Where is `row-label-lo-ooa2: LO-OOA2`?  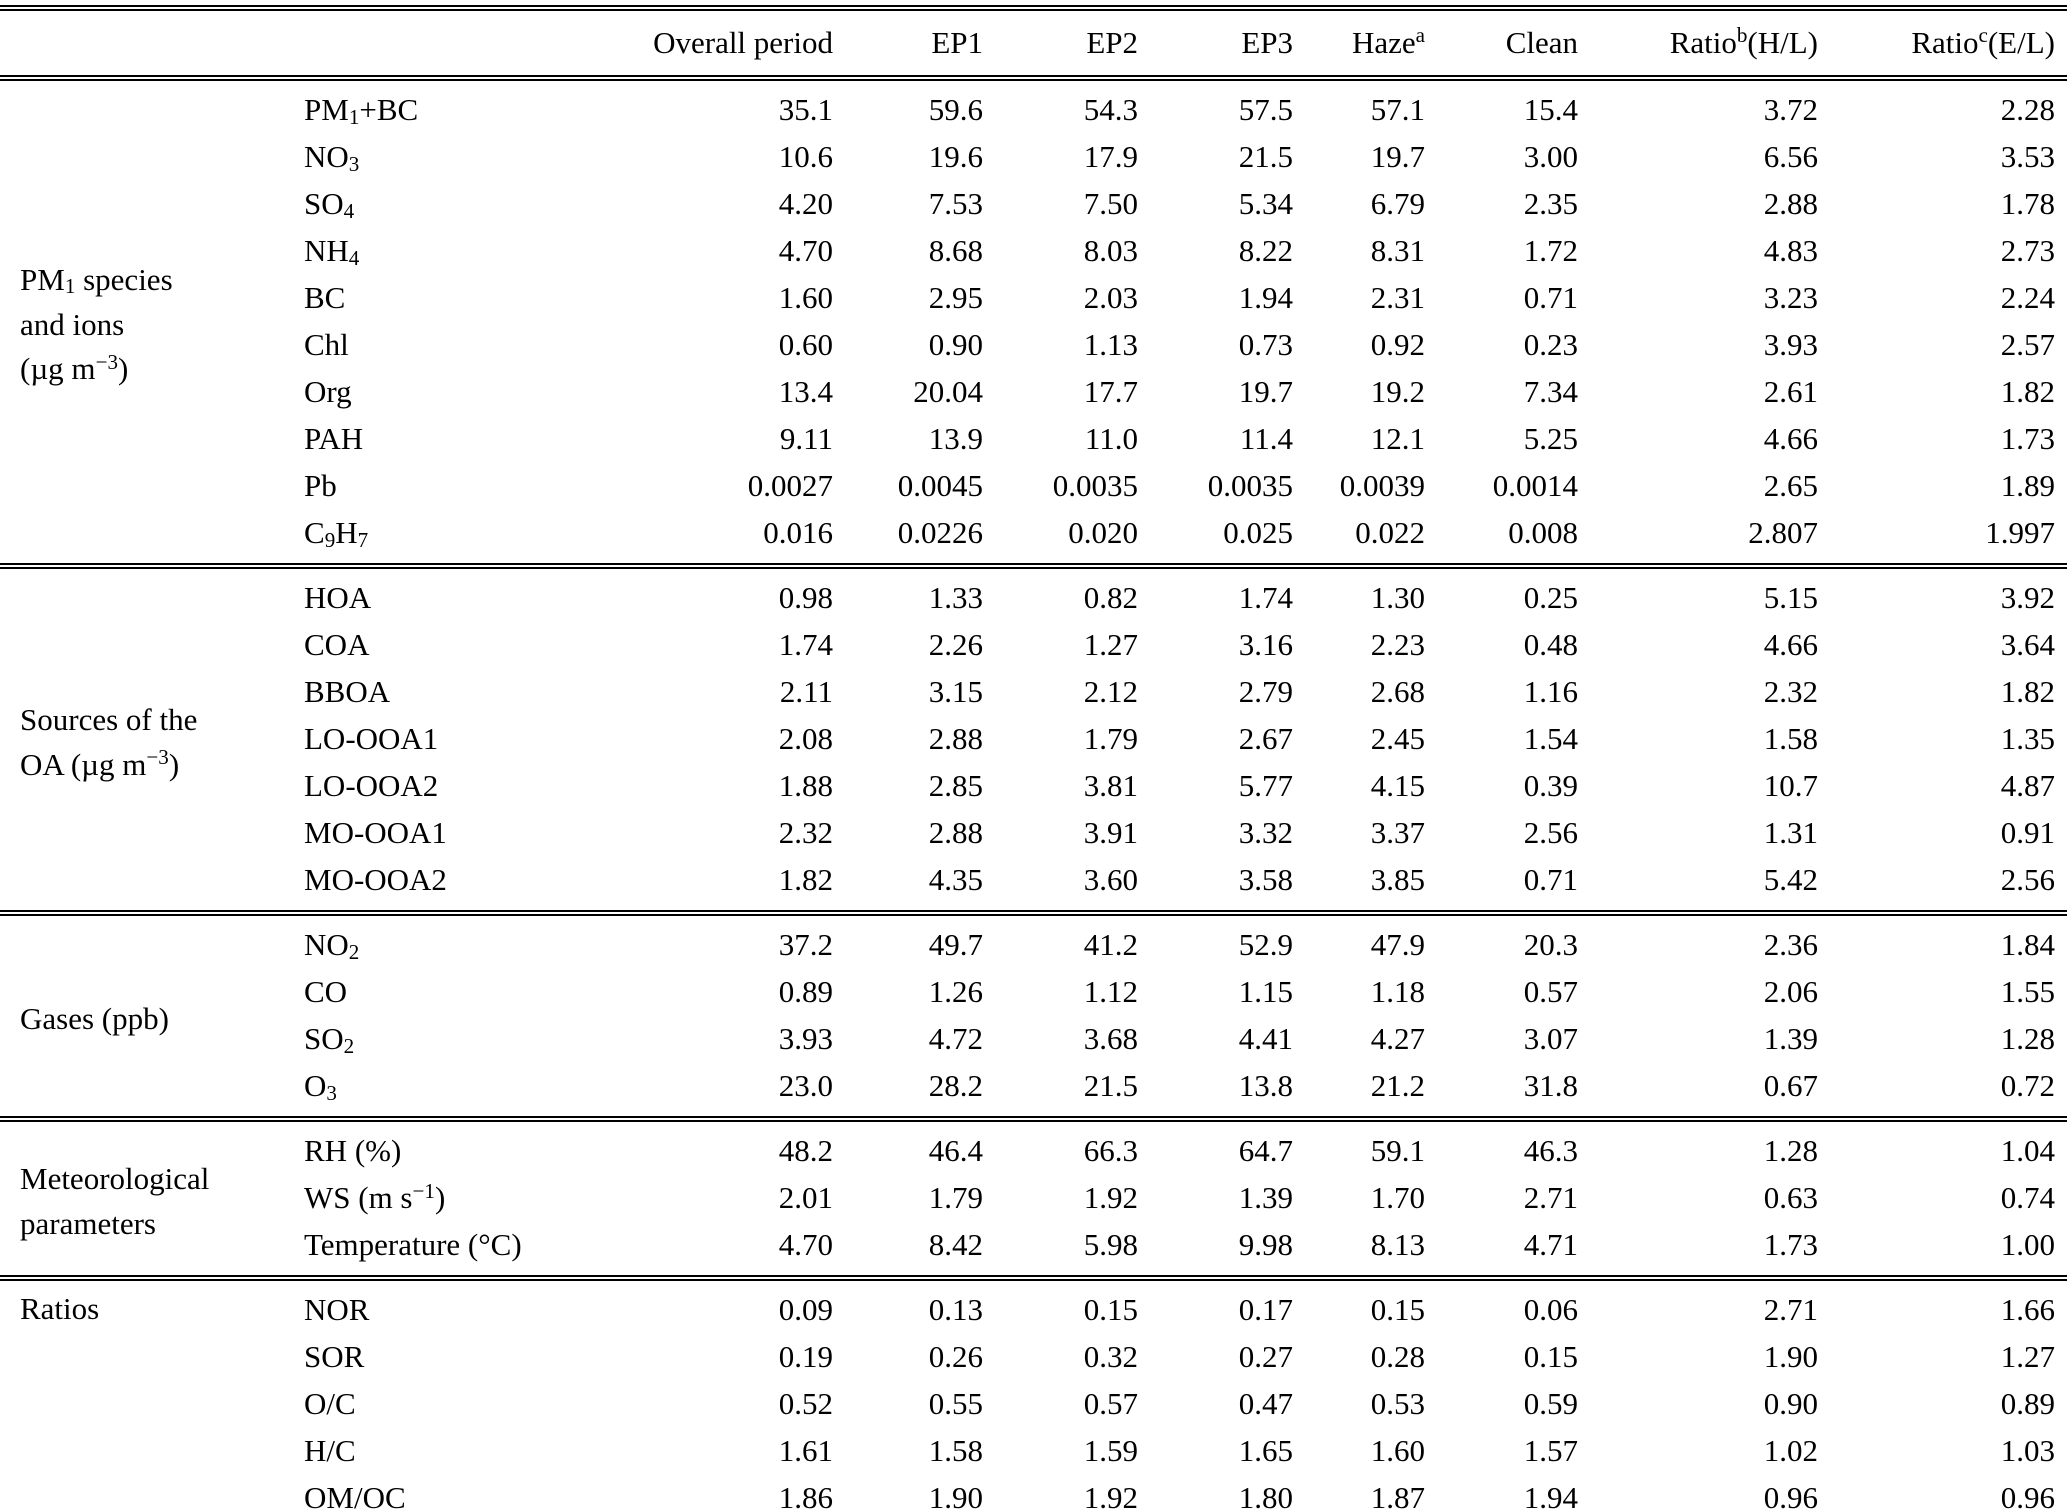 row-label-lo-ooa2: LO-OOA2 is located at coordinates (371, 786).